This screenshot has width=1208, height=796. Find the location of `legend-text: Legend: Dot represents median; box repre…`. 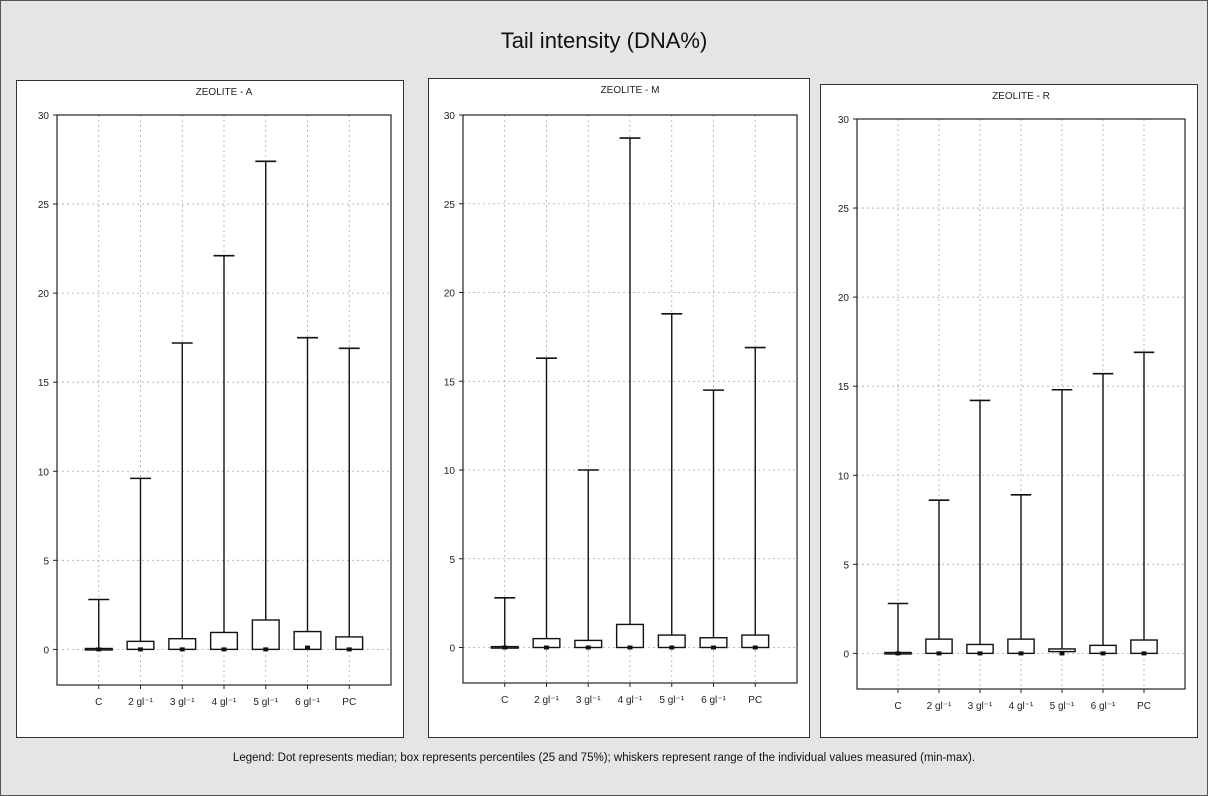

legend-text: Legend: Dot represents median; box repre… is located at coordinates (604, 758).